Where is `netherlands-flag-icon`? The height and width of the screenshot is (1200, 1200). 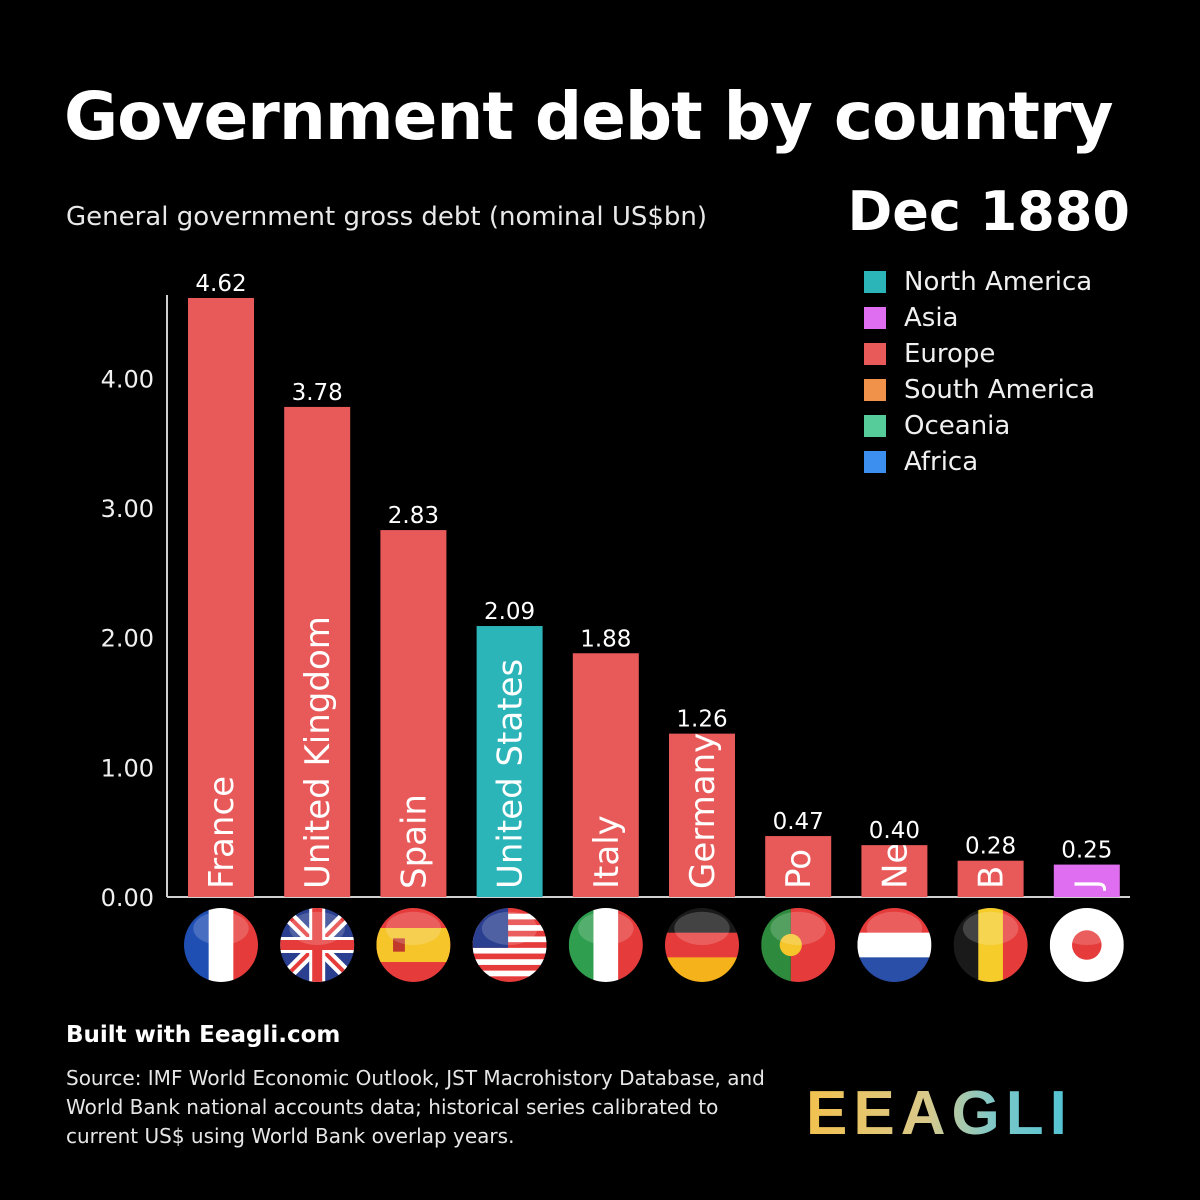
netherlands-flag-icon is located at coordinates (894, 945).